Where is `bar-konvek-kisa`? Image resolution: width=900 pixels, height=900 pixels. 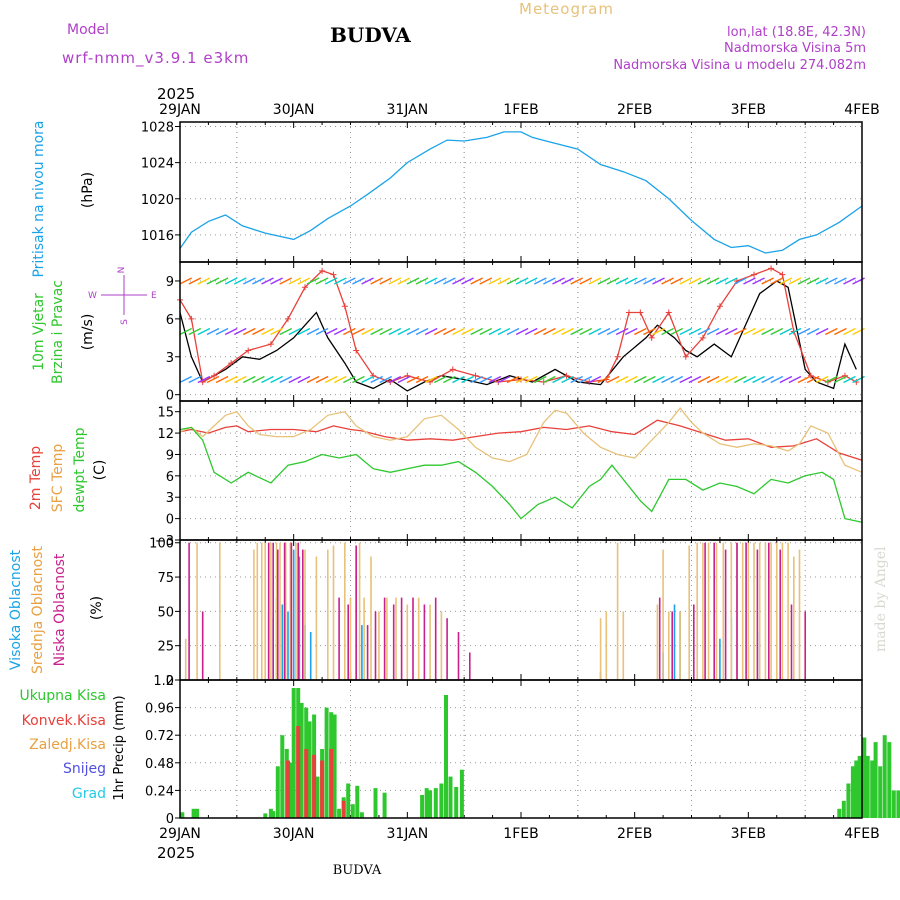 bar-konvek-kisa is located at coordinates (306, 783).